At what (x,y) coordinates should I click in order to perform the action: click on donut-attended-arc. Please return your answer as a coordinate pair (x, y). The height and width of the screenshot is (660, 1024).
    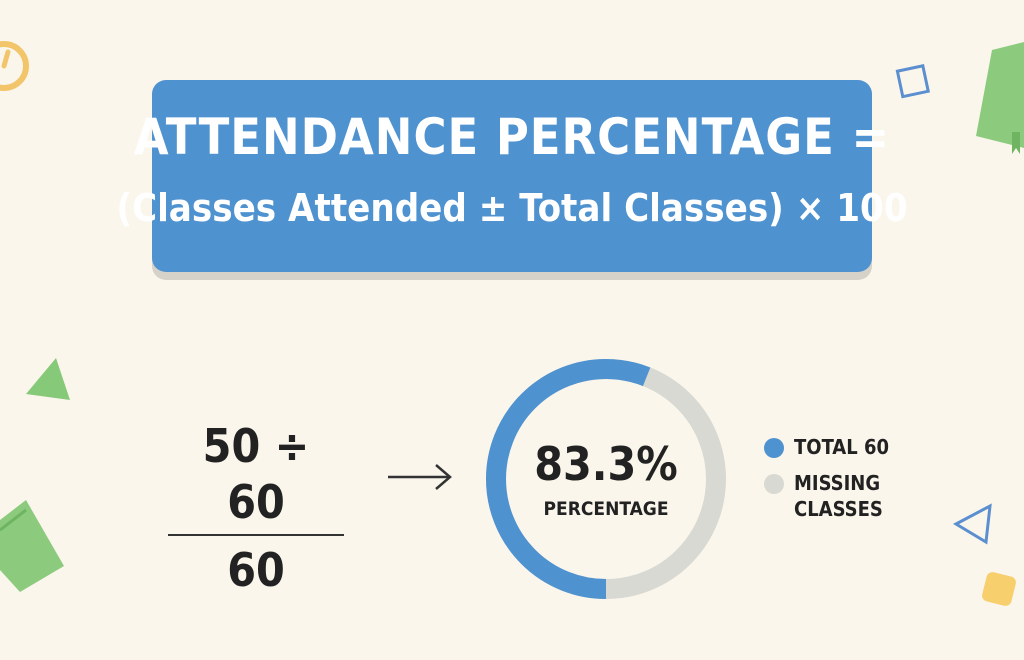
    Looking at the image, I should click on (606, 479).